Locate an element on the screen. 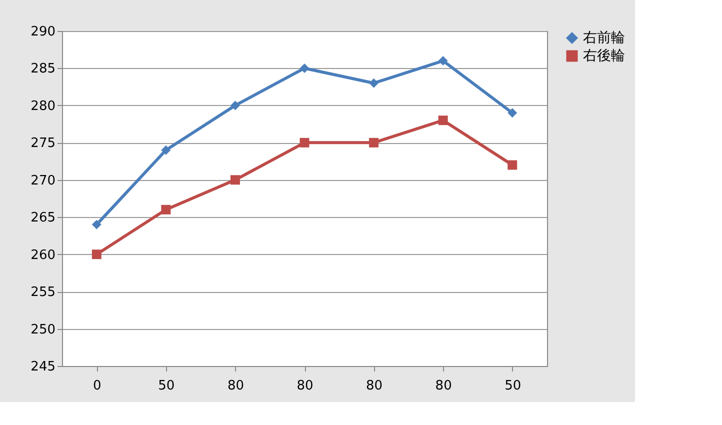 This screenshot has height=425, width=722. y-tick-label: 260 is located at coordinates (43, 255).